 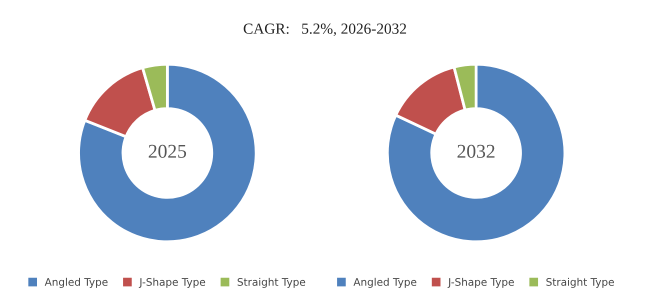 I want to click on legend-label: Angled Type, so click(x=76, y=283).